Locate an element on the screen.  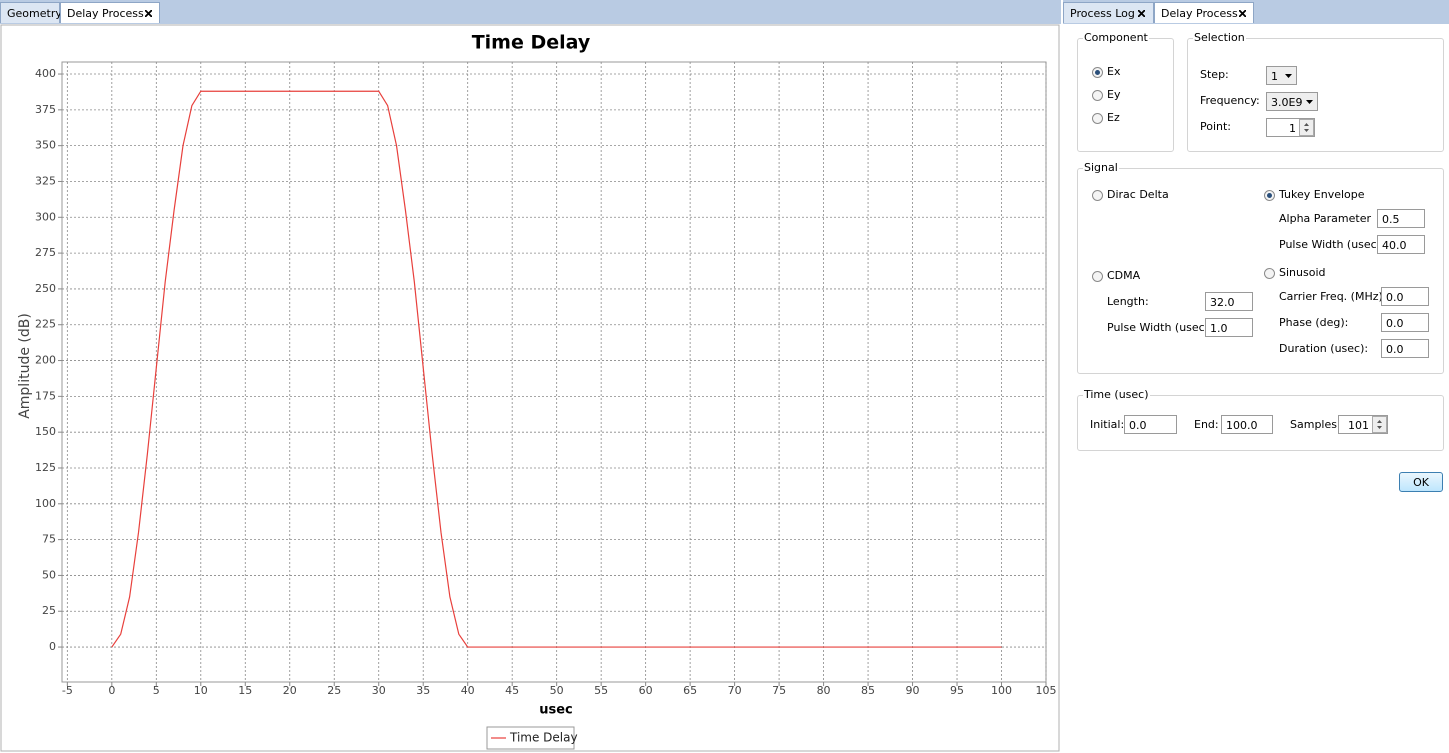
group-box: Time (usec) is located at coordinates (1260, 419).